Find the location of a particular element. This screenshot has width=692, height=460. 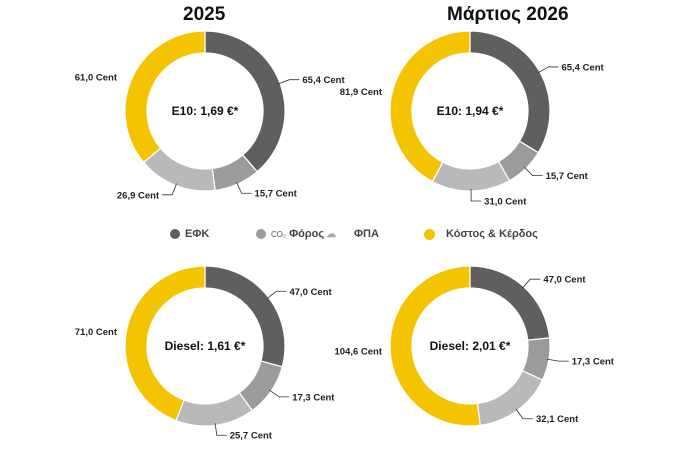

leader-line-efk-e10-2026 is located at coordinates (548, 70).